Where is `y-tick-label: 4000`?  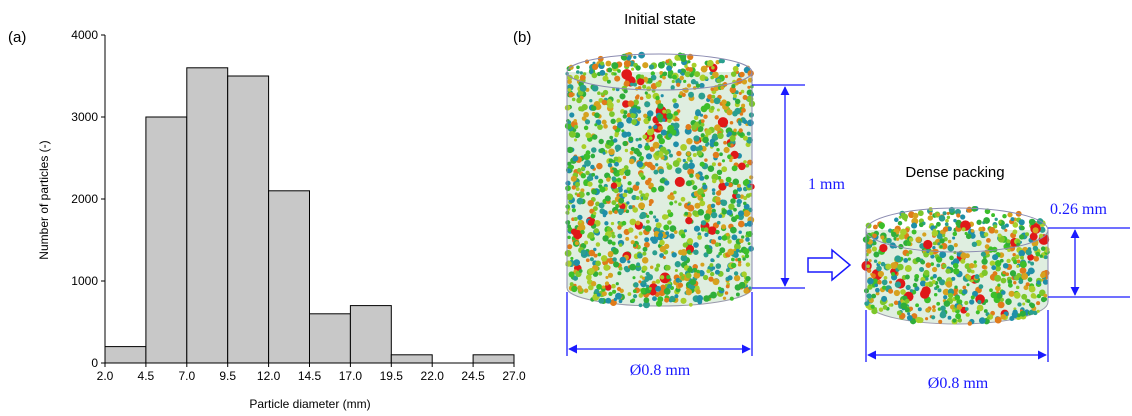
y-tick-label: 4000 is located at coordinates (84, 35).